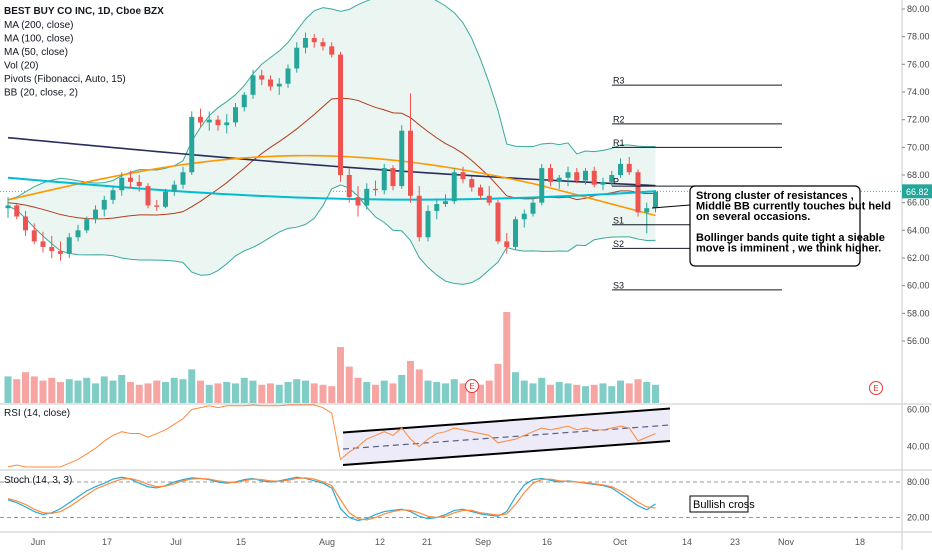 The image size is (932, 555). I want to click on pivot-label-r3: R3, so click(619, 81).